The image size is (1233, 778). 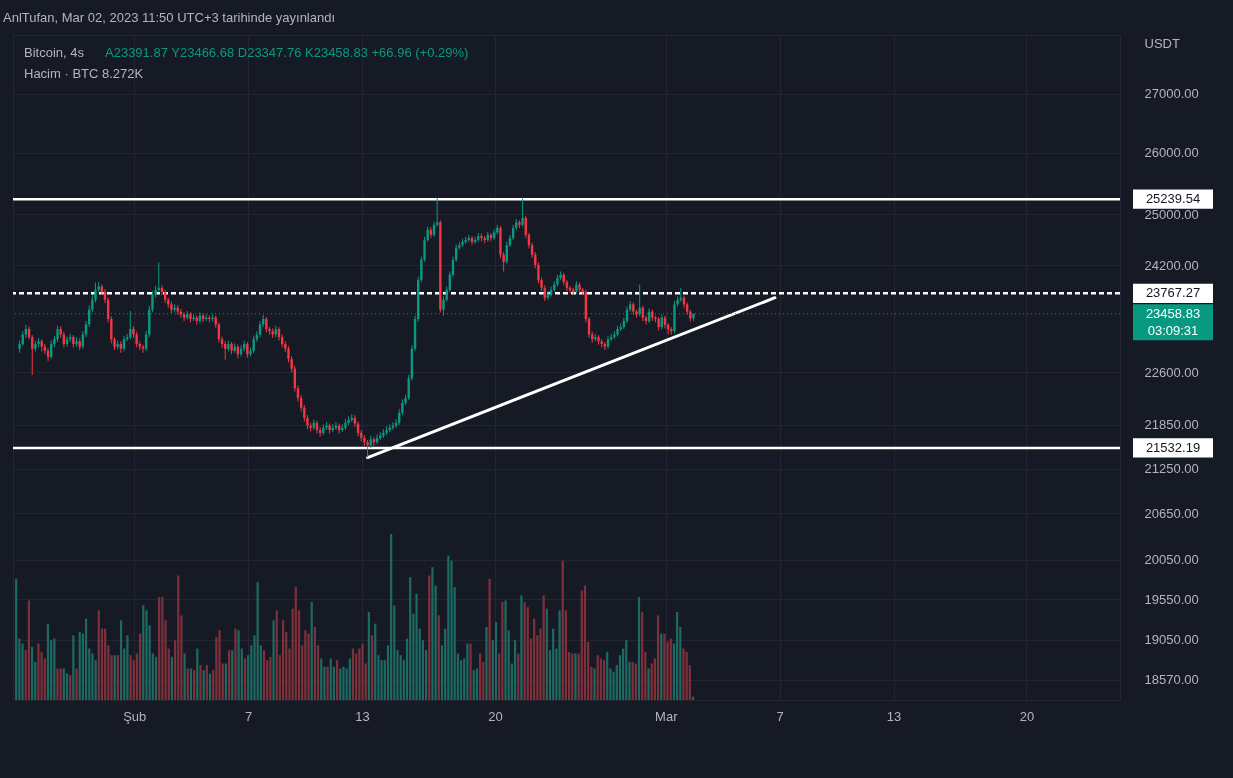 I want to click on x-tick-label: Şub, so click(x=135, y=716).